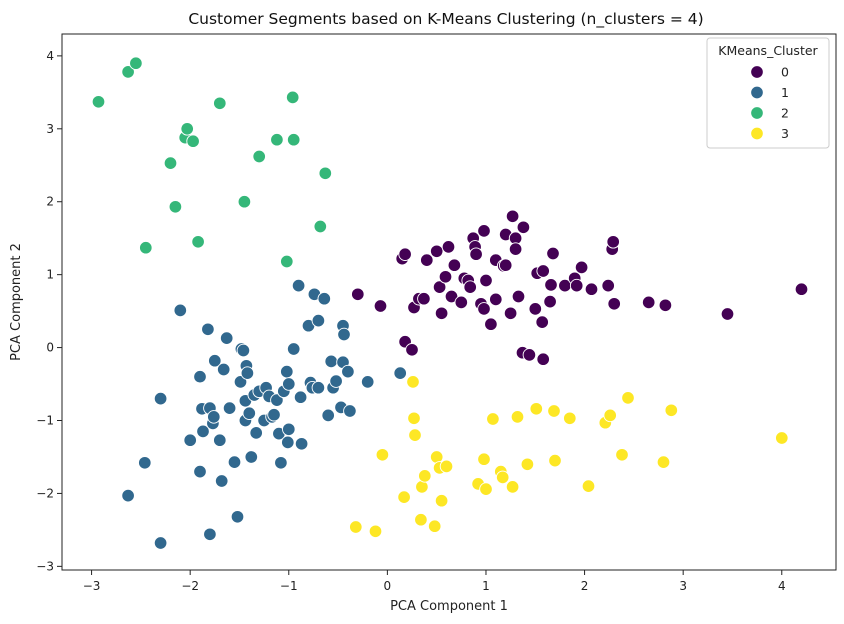  I want to click on y-axis: −3 −2 −1 0 1 2 3 4, so click(49, 311).